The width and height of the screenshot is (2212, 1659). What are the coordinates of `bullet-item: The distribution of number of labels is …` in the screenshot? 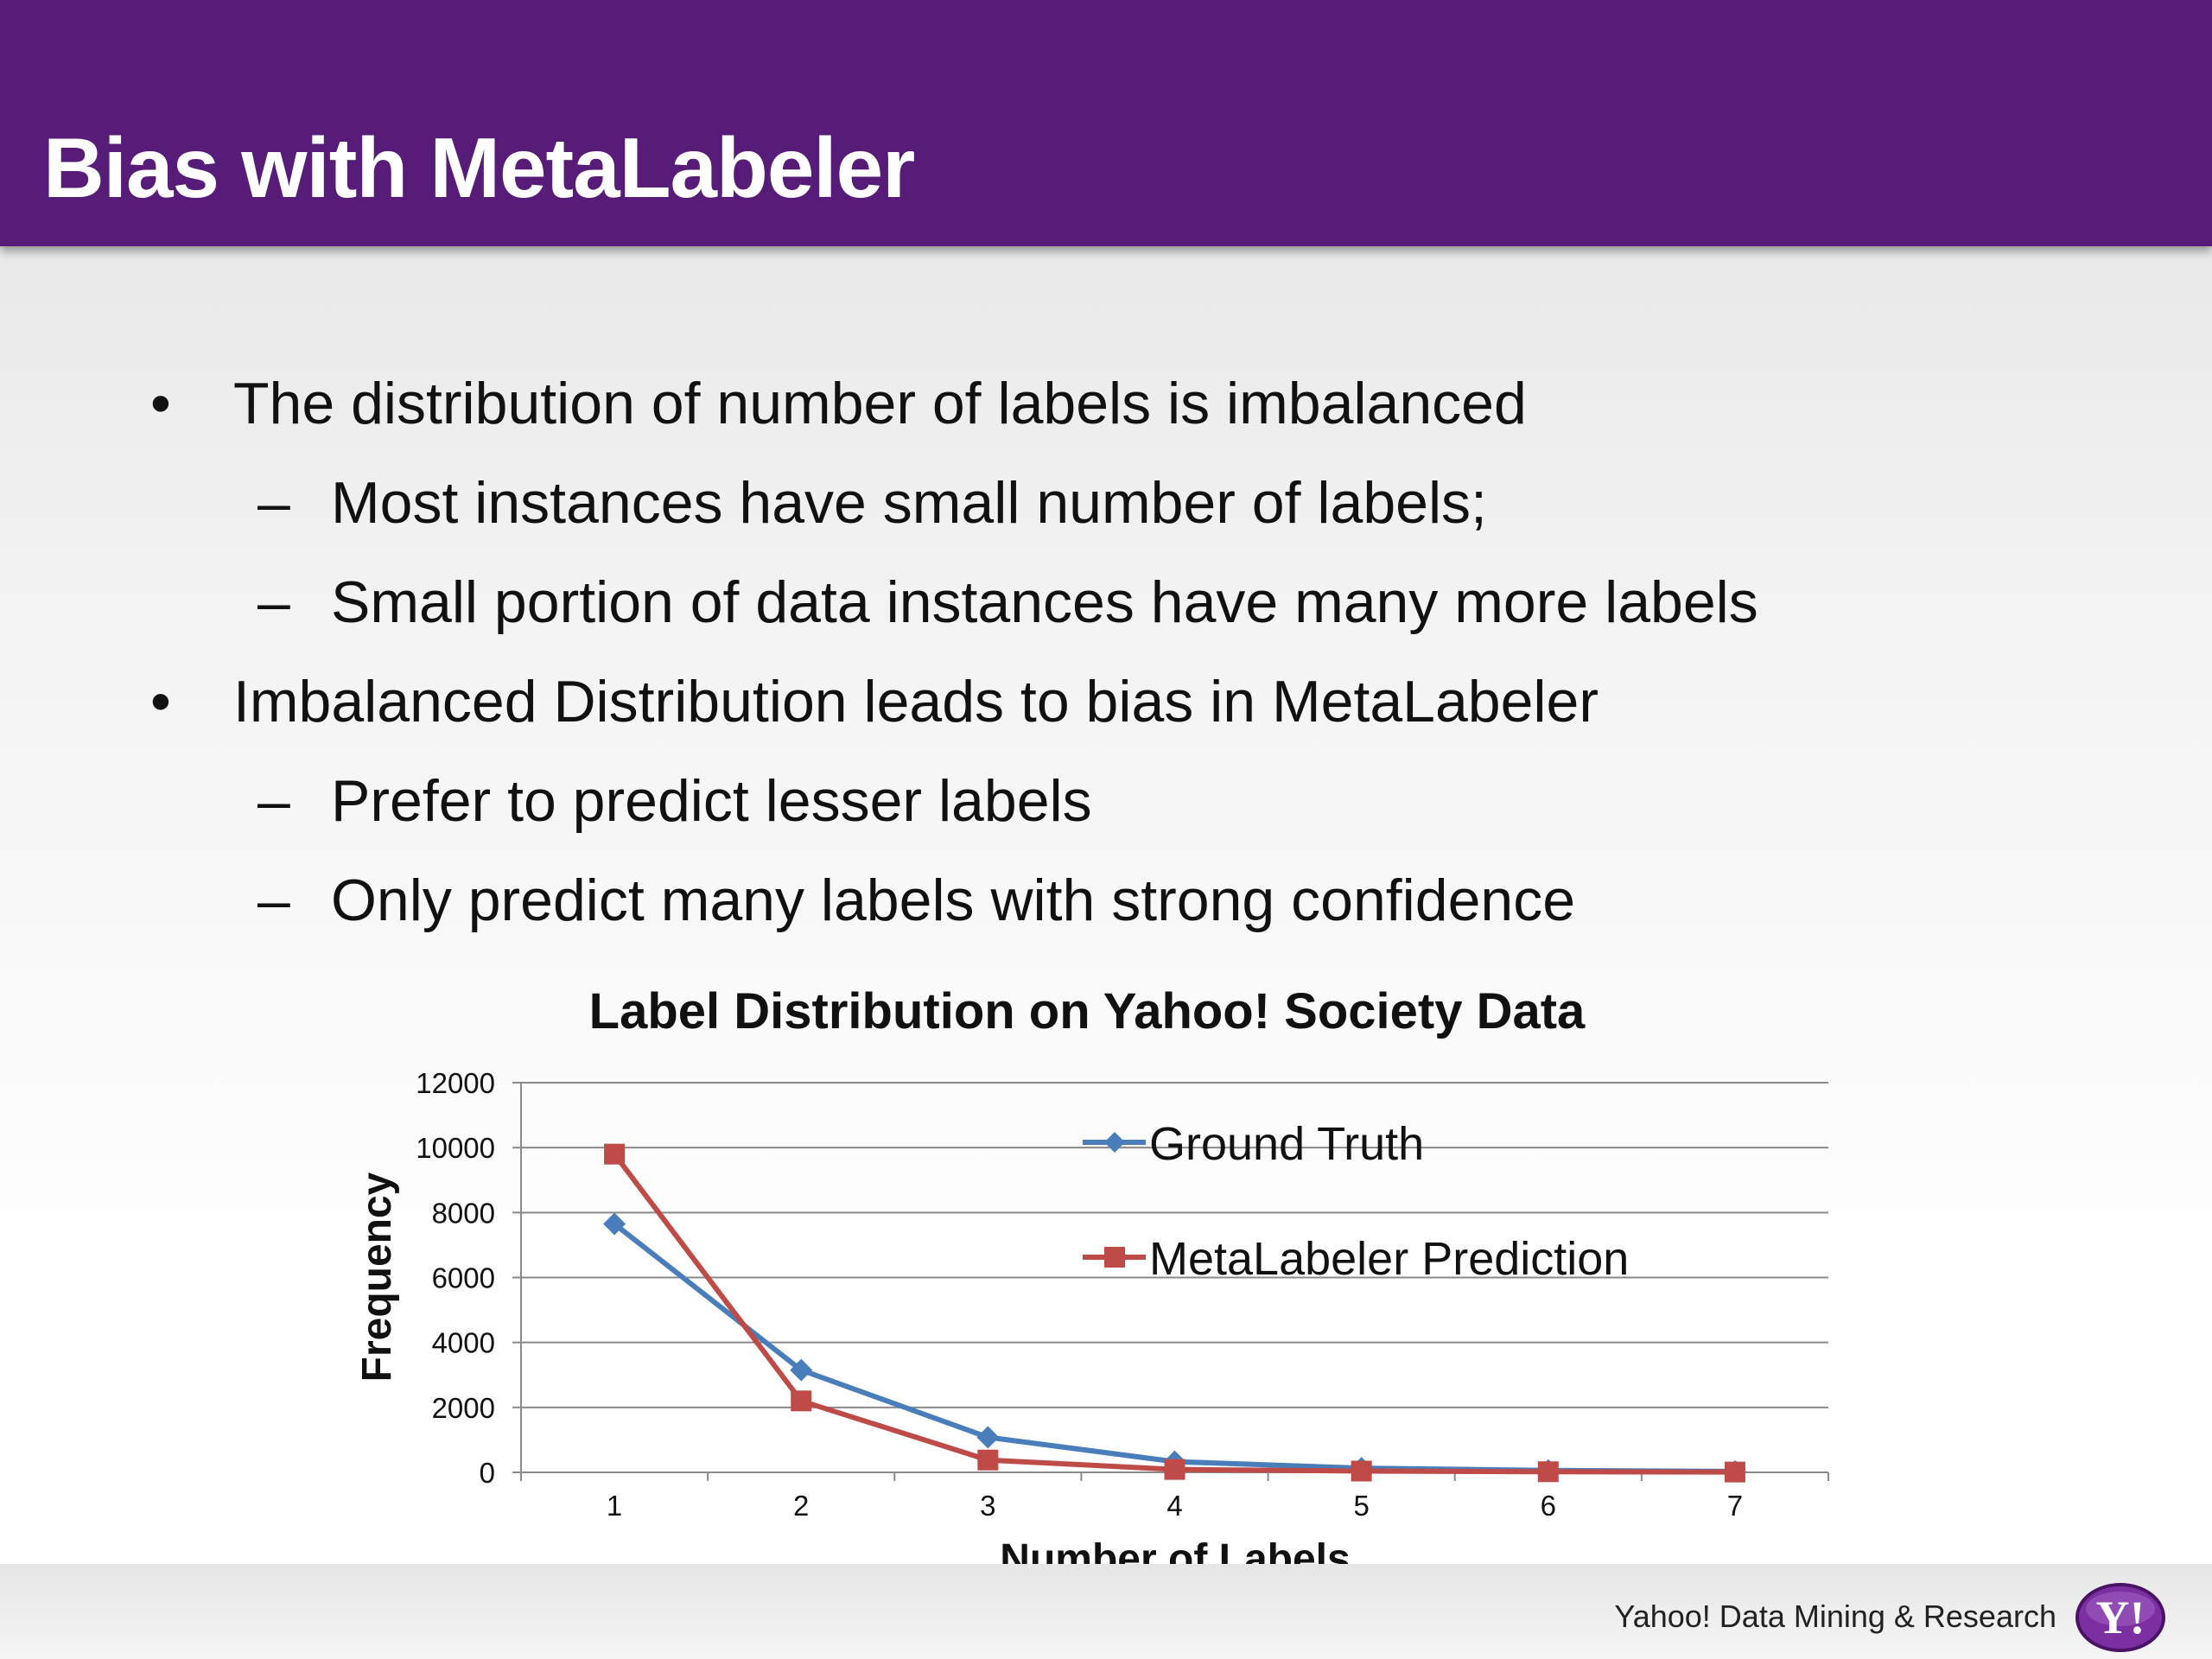 It's located at (880, 403).